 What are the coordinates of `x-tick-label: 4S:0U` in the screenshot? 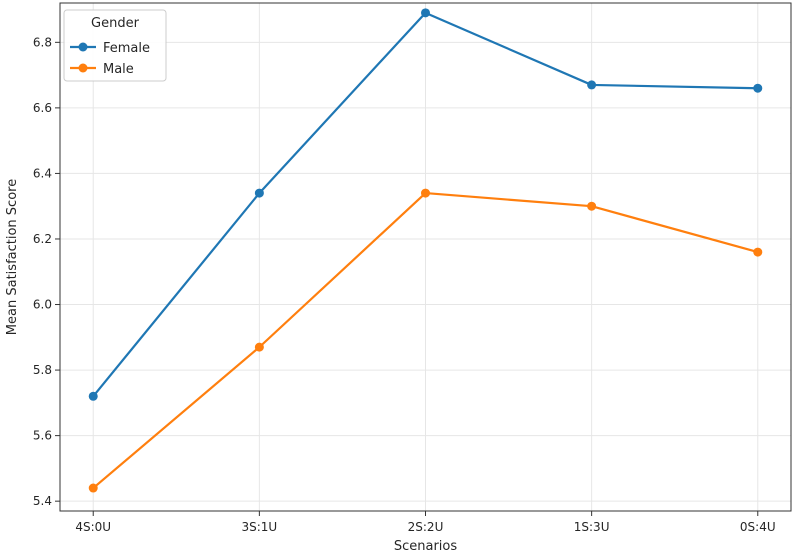 It's located at (93, 527).